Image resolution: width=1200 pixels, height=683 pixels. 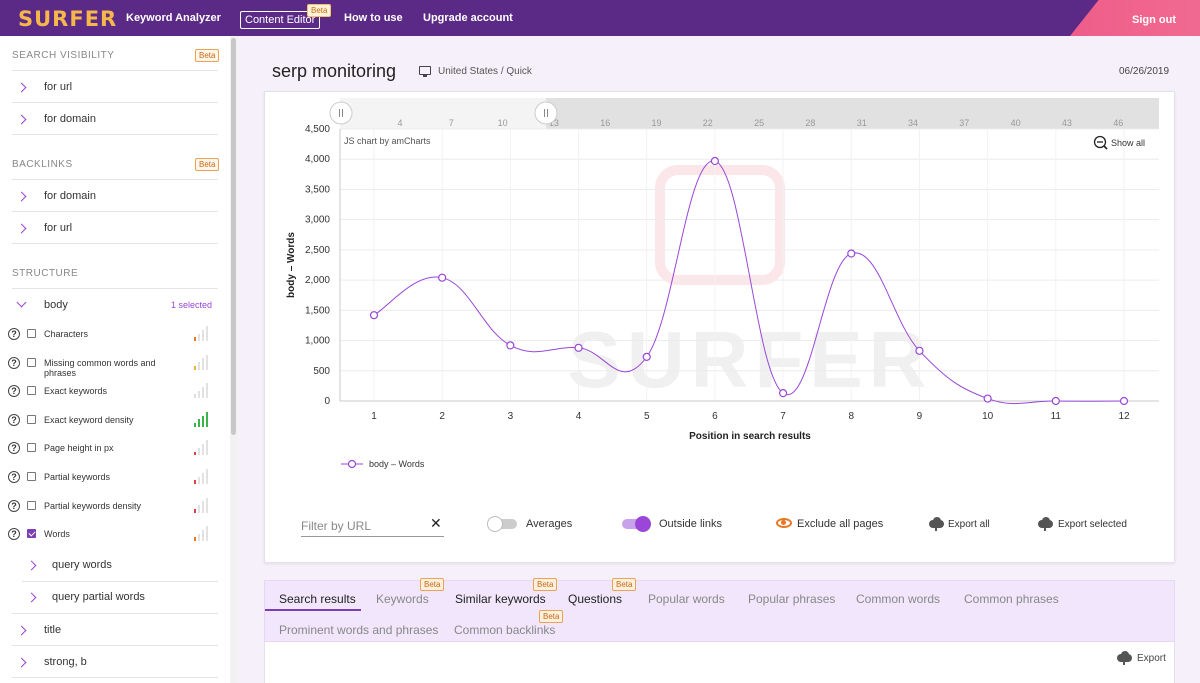 What do you see at coordinates (636, 524) in the screenshot?
I see `outside-links-toggle` at bounding box center [636, 524].